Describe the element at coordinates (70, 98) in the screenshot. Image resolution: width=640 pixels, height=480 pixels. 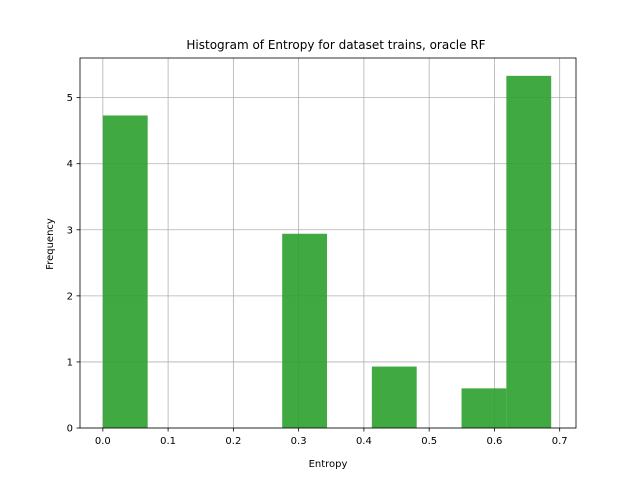
I see `y-tick-label-5: 5` at that location.